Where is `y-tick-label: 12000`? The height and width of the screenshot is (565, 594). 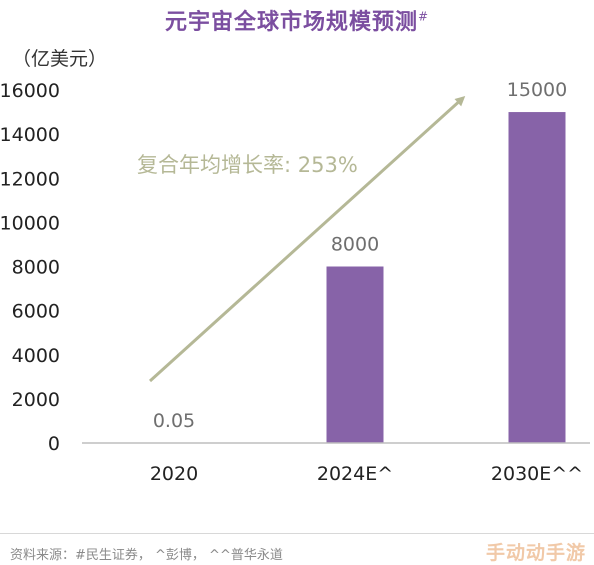 y-tick-label: 12000 is located at coordinates (30, 179).